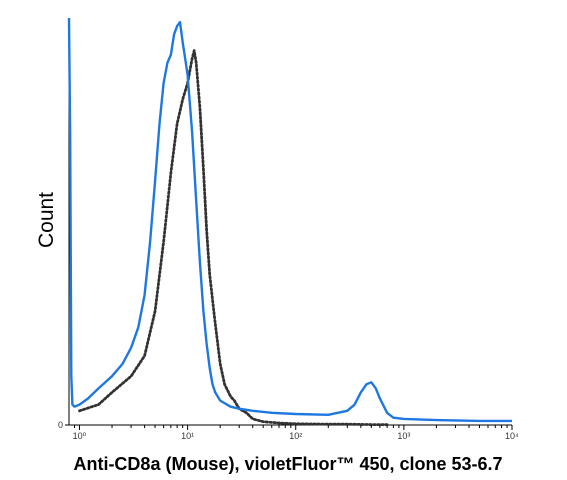 Image resolution: width=567 pixels, height=480 pixels. What do you see at coordinates (403, 436) in the screenshot?
I see `x-tick-label-3: 10³` at bounding box center [403, 436].